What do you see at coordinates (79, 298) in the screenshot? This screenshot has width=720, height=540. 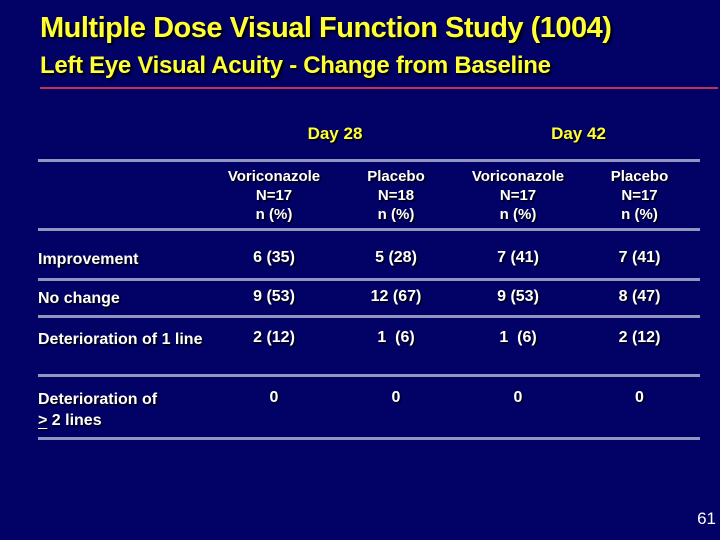 I see `row-label: No change` at bounding box center [79, 298].